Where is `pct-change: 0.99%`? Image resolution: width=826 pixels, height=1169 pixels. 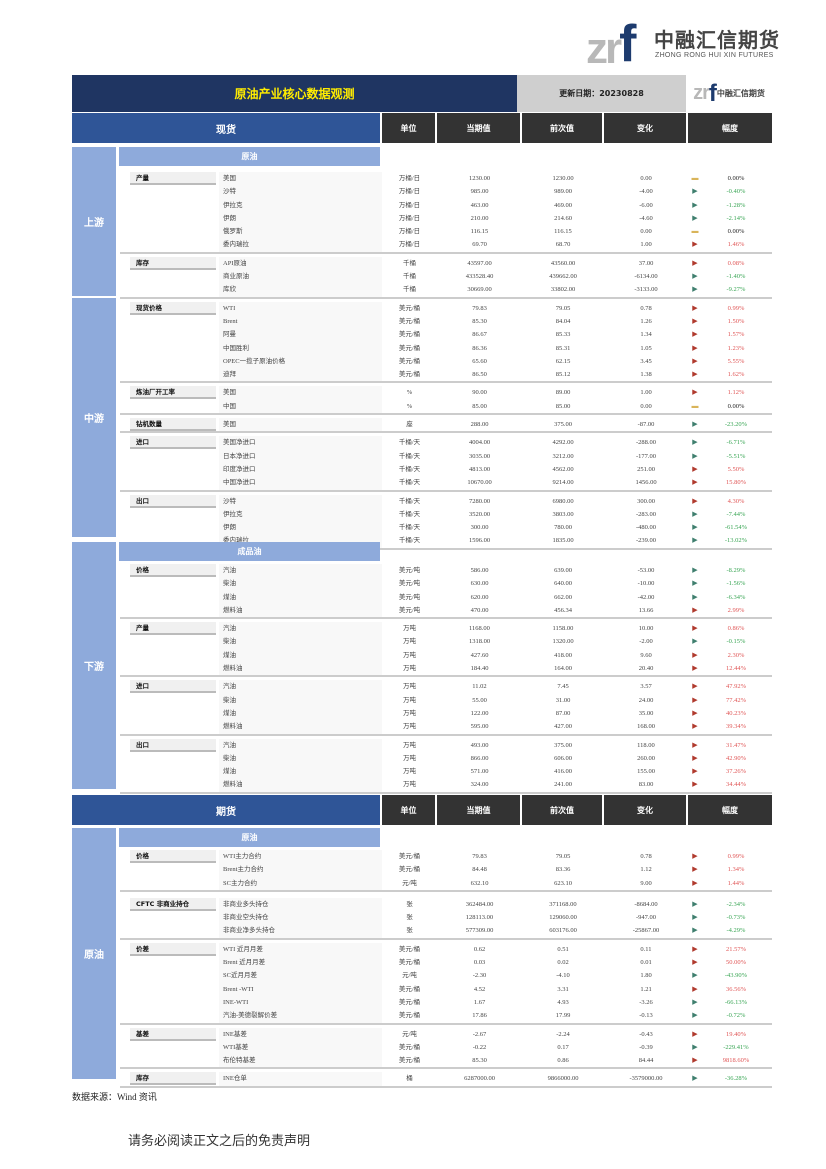 pct-change: 0.99% is located at coordinates (736, 856).